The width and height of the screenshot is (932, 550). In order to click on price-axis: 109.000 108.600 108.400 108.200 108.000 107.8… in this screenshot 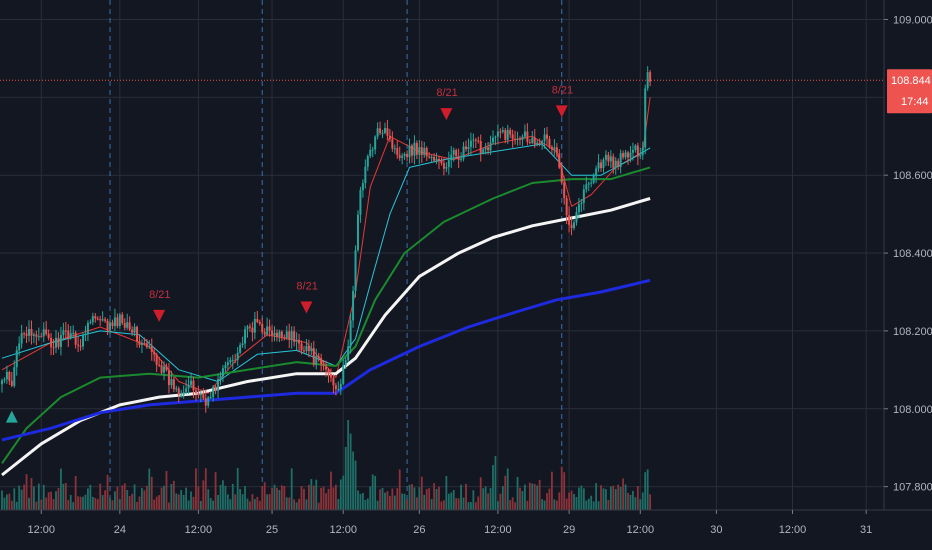, I will do `click(907, 275)`.